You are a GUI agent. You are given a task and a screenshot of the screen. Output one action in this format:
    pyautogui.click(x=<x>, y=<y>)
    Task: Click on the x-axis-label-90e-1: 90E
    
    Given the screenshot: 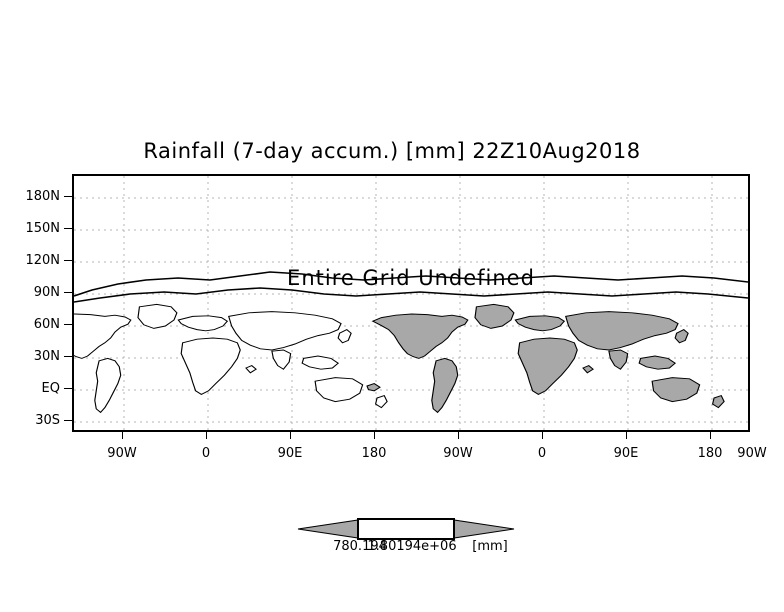 What is the action you would take?
    pyautogui.click(x=290, y=453)
    